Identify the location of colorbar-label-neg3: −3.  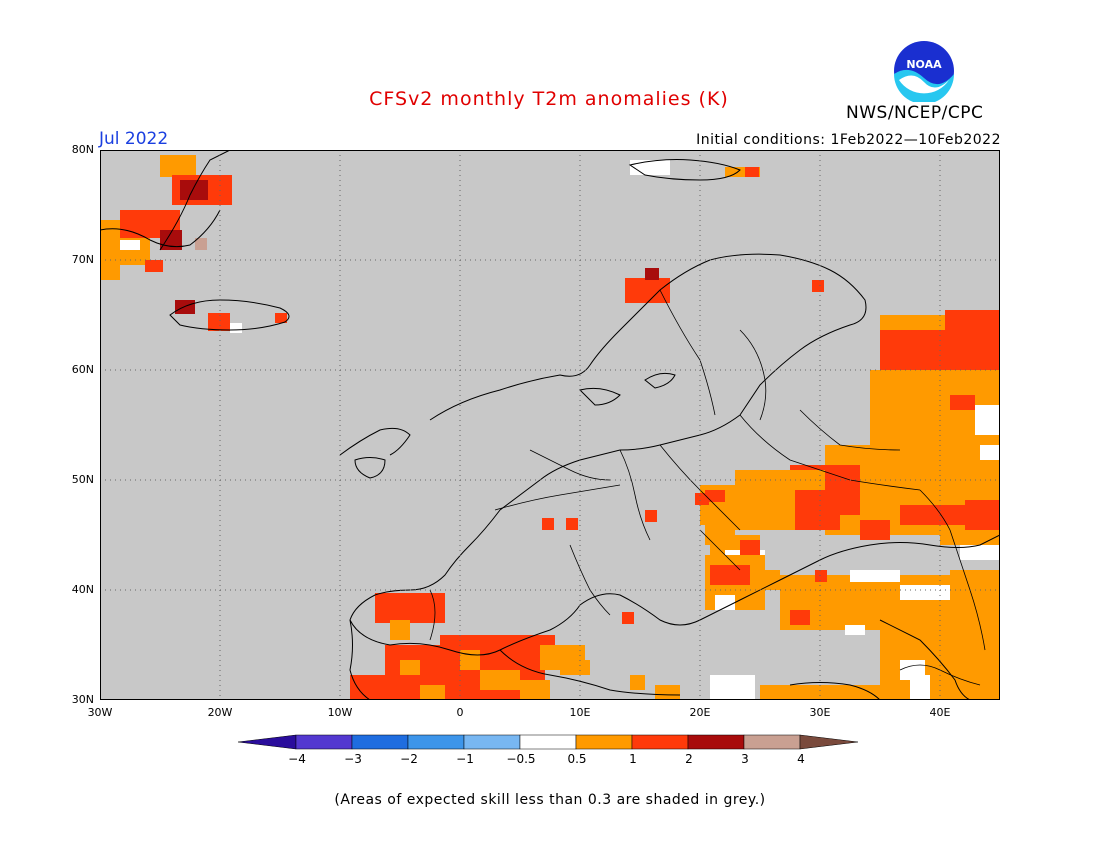
(353, 759).